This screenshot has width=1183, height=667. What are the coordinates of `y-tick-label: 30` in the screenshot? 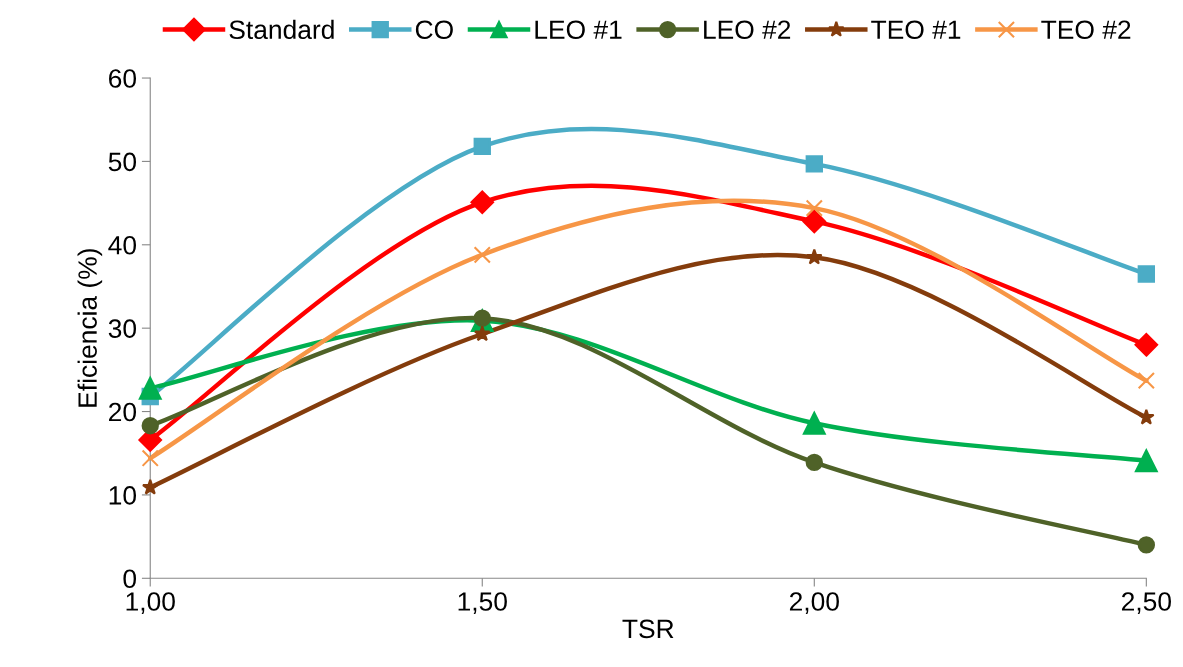 It's located at (122, 328).